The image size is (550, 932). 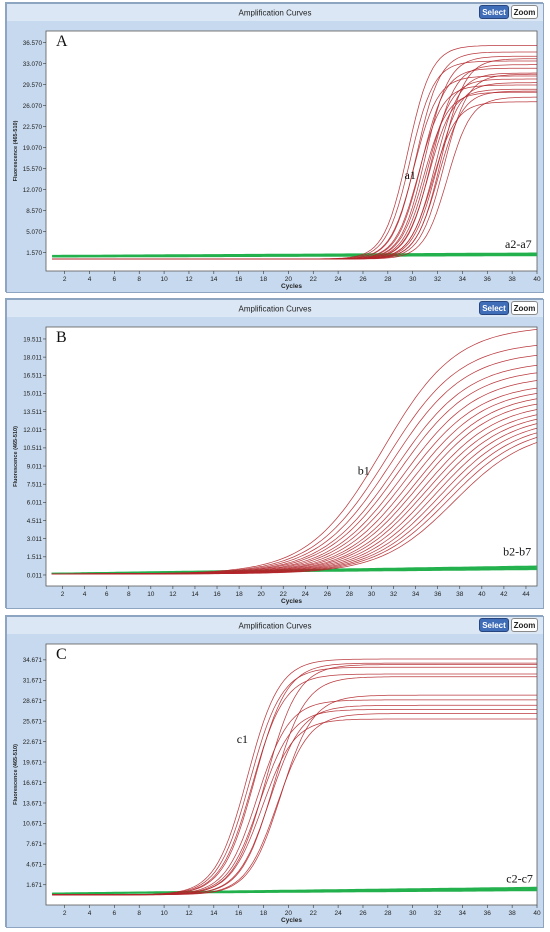 What do you see at coordinates (537, 913) in the screenshot?
I see `x-tick-label: 40` at bounding box center [537, 913].